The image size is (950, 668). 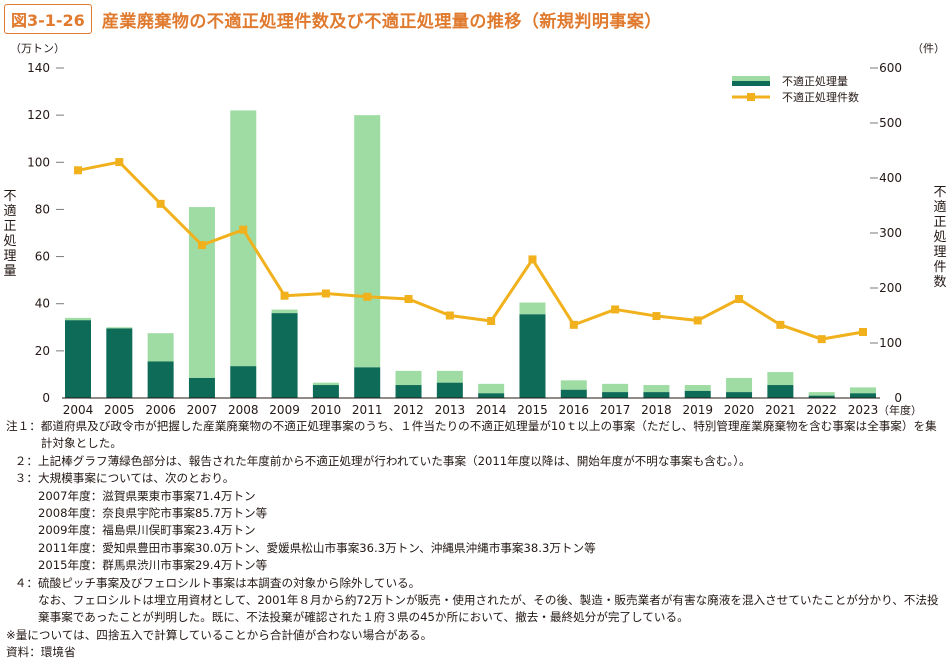 I want to click on x-tick-label: 2005, so click(x=119, y=409).